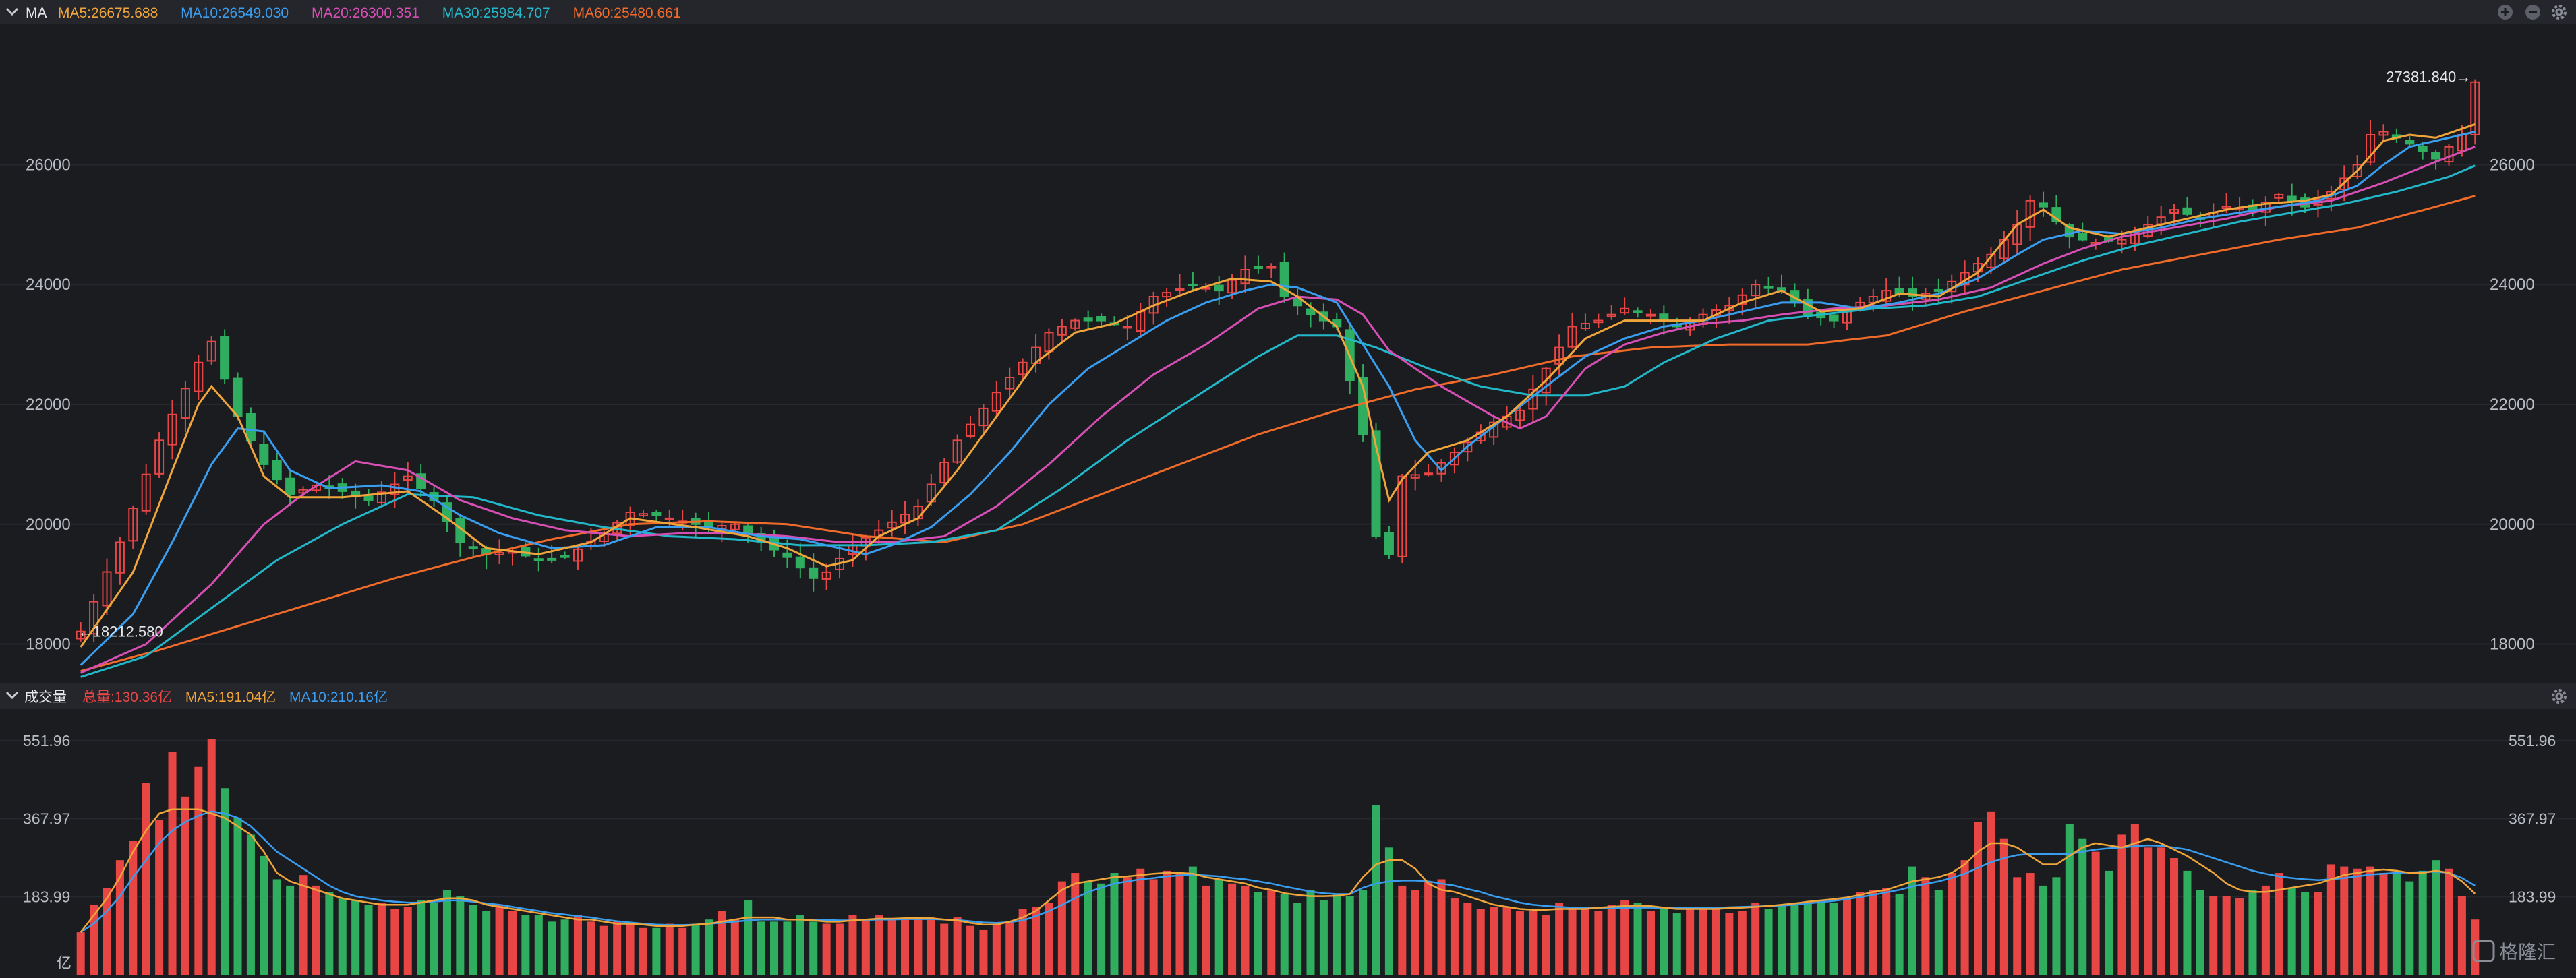  I want to click on watermark-logo-icon, so click(2484, 951).